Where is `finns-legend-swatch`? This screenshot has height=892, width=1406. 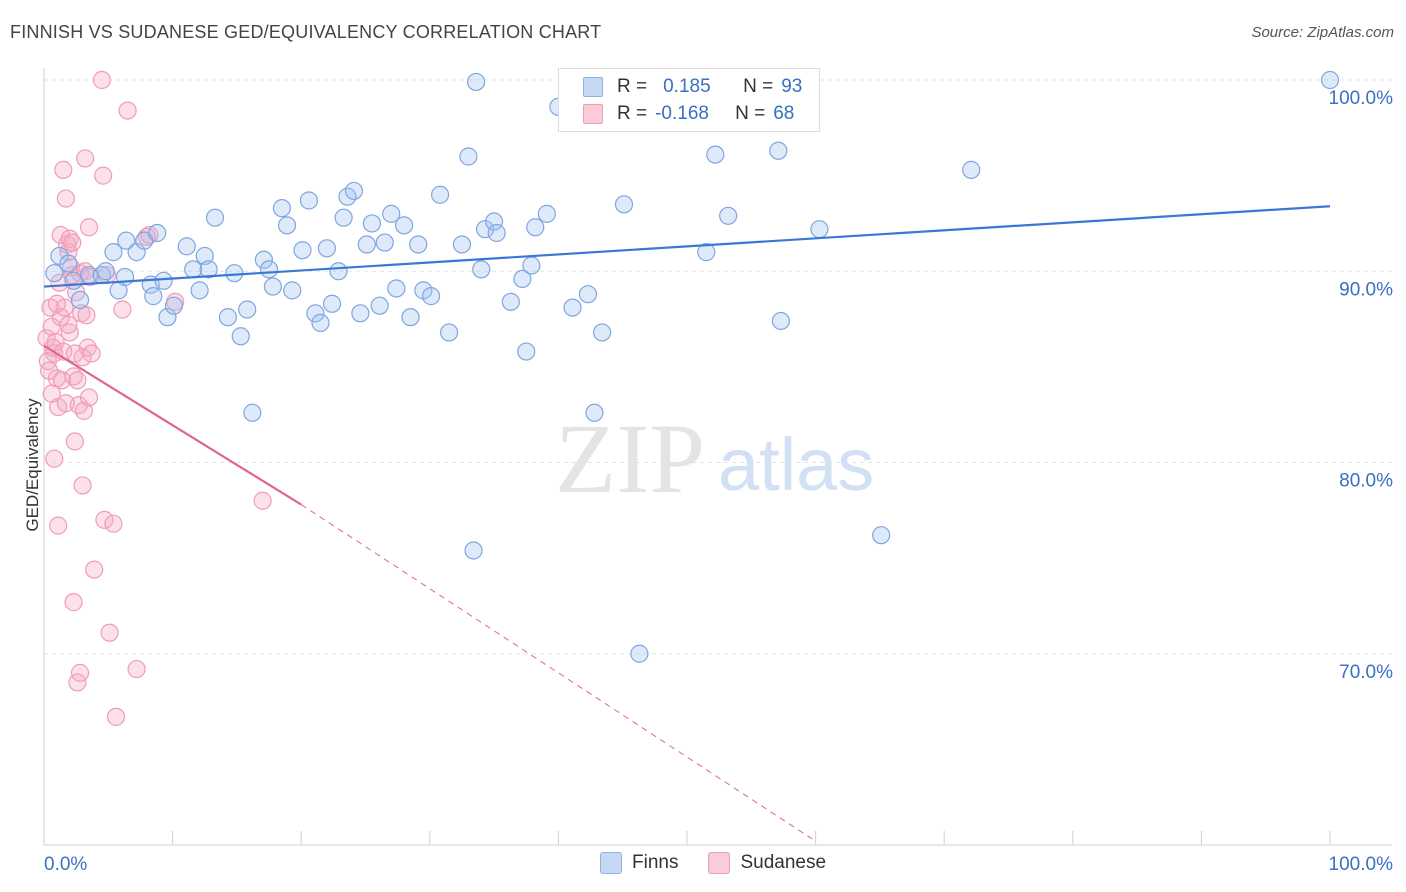
finns-legend-swatch is located at coordinates (611, 863).